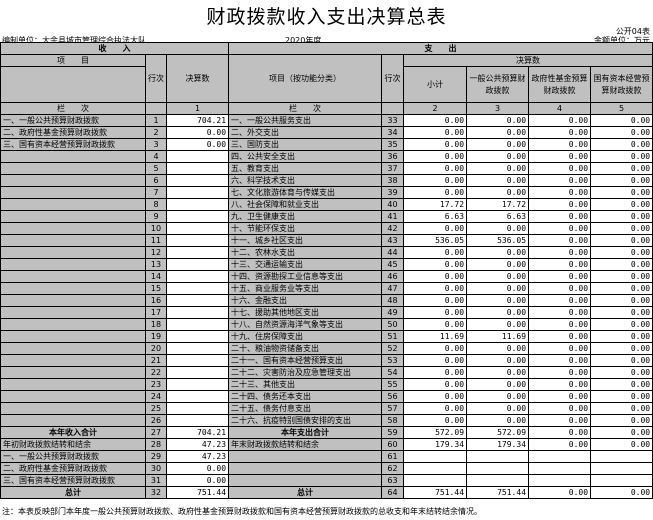 This screenshot has width=653, height=520. I want to click on row-no: 41, so click(393, 216).